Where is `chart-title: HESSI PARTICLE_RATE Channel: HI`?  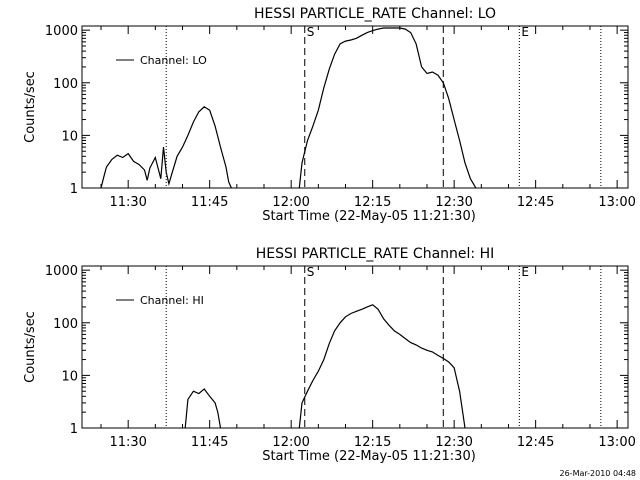
chart-title: HESSI PARTICLE_RATE Channel: HI is located at coordinates (375, 254).